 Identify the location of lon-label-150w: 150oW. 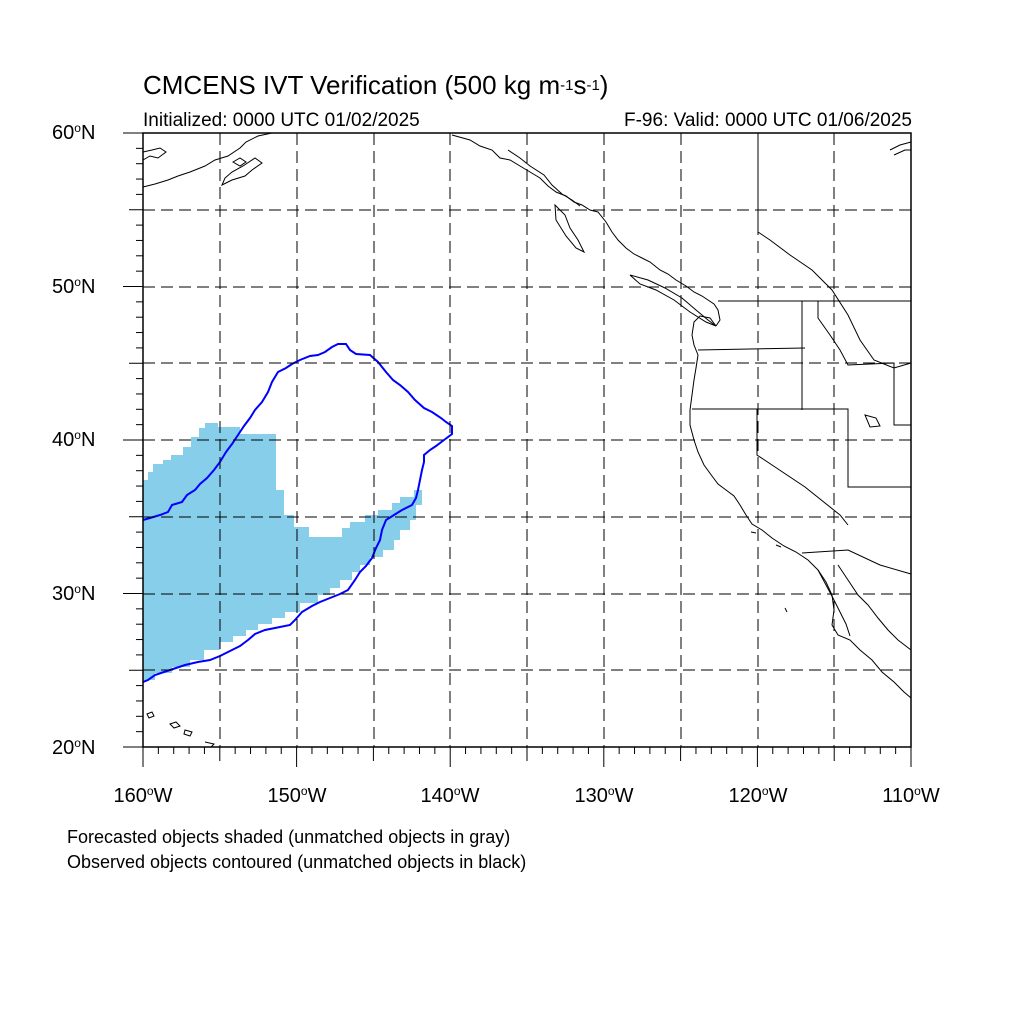
(297, 795).